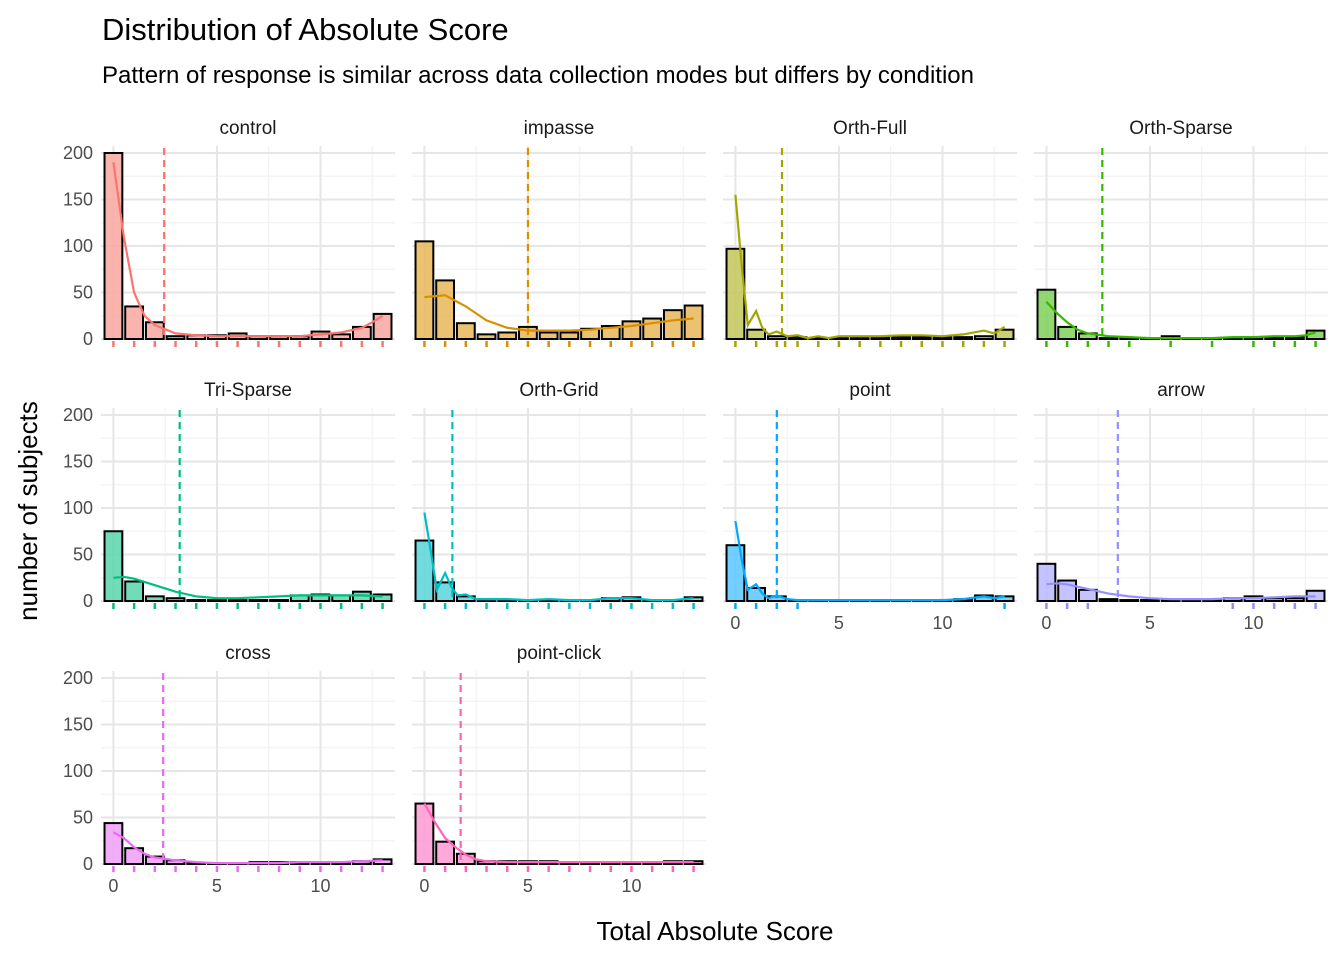 This screenshot has width=1344, height=960. Describe the element at coordinates (558, 390) in the screenshot. I see `facet-label: Orth-Grid` at that location.